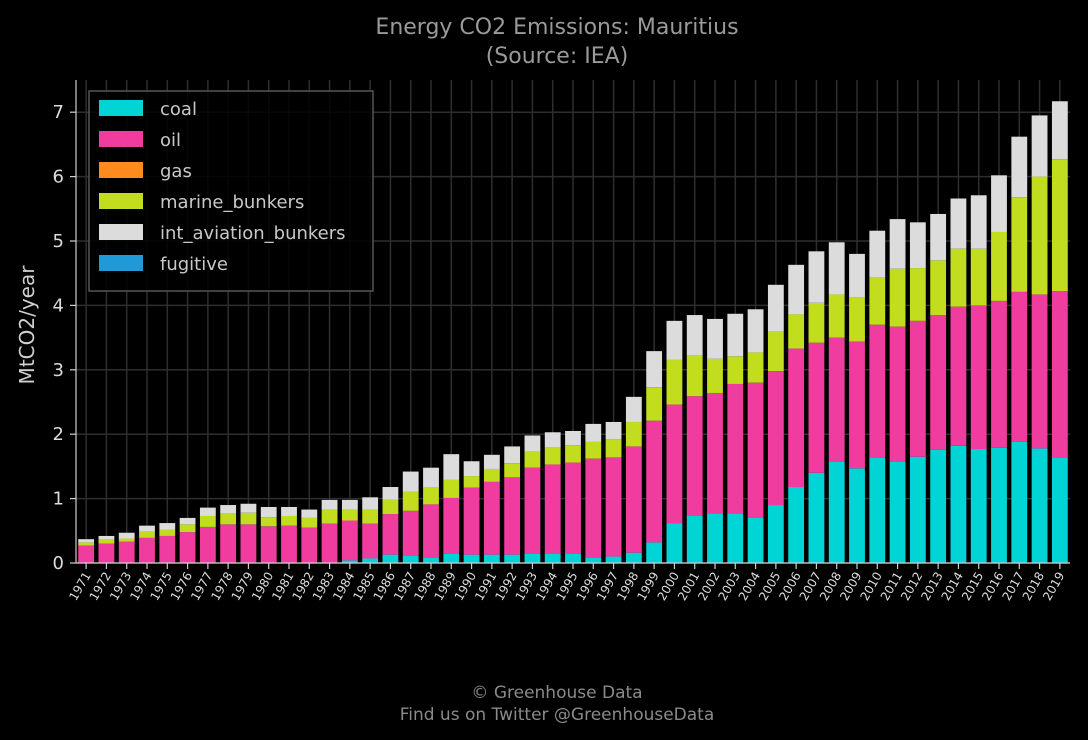 Image resolution: width=1088 pixels, height=740 pixels. Describe the element at coordinates (370, 516) in the screenshot. I see `bar-segment-marine_bunkers-1985` at that location.